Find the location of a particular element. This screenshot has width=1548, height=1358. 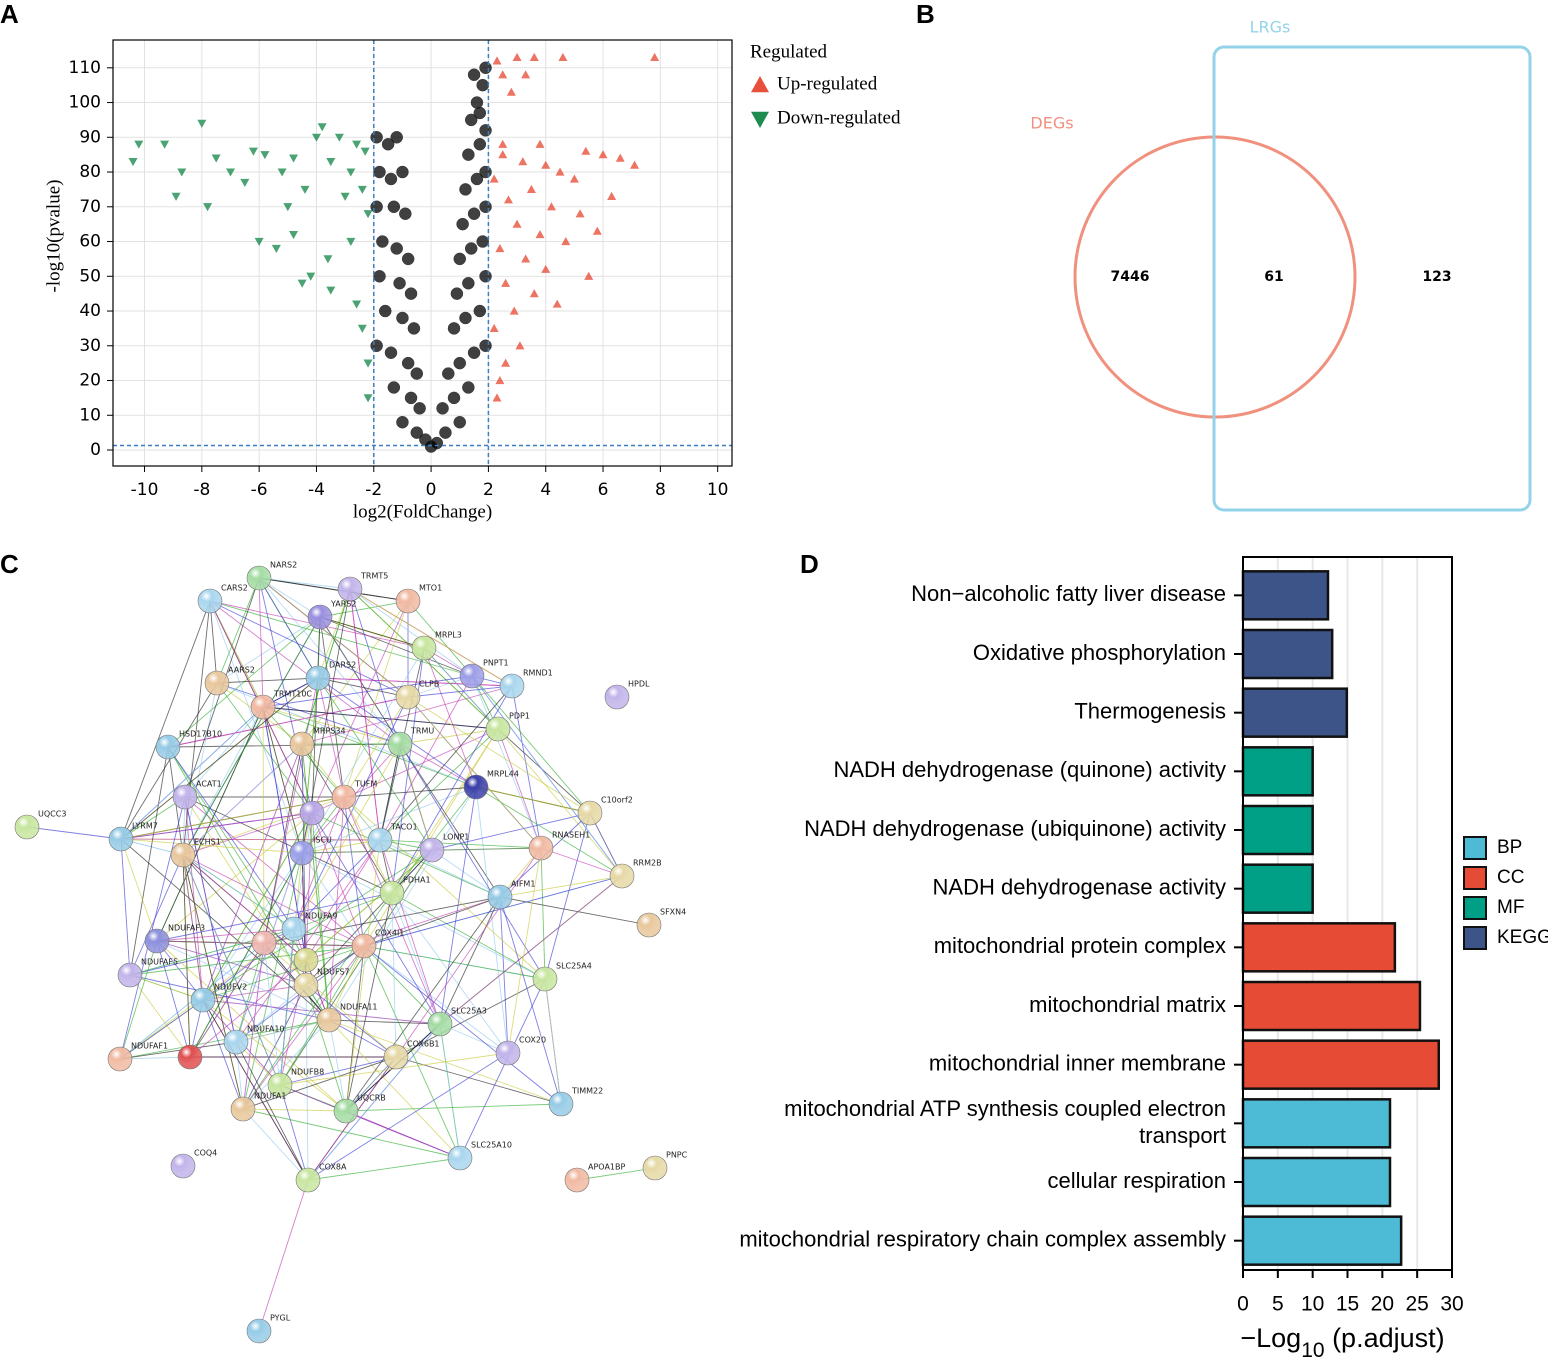

node-label: PDP1 is located at coordinates (519, 716).